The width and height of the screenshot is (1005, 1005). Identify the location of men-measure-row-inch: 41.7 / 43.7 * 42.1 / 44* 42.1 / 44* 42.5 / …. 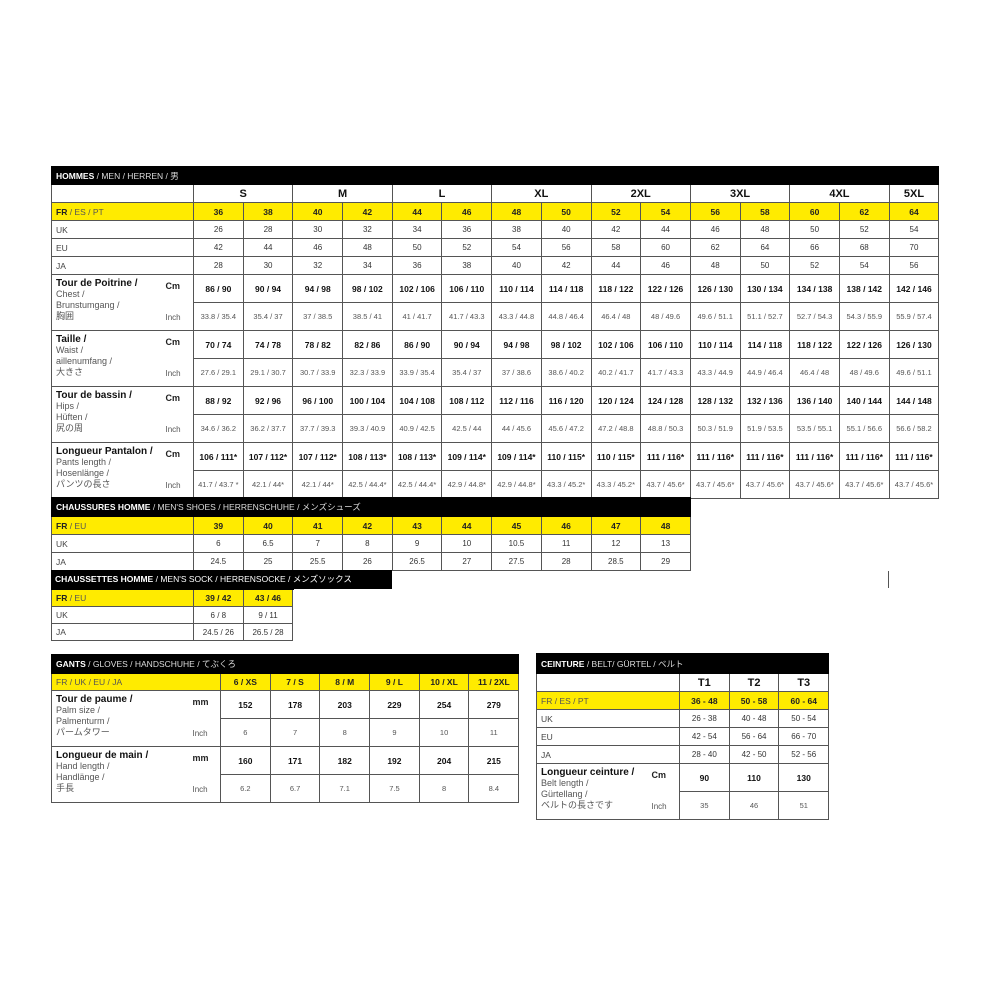
(496, 484).